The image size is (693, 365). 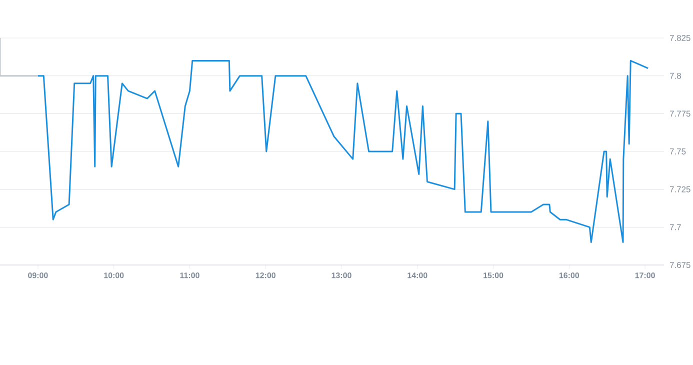 I want to click on y-tick-label: 7.75, so click(x=678, y=151).